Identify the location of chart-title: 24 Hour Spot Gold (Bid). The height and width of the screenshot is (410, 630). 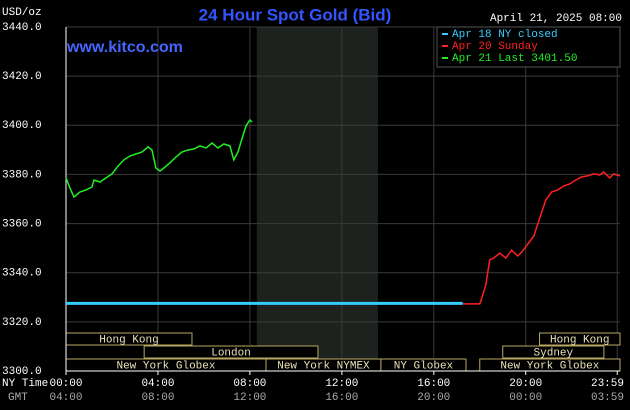
(295, 14).